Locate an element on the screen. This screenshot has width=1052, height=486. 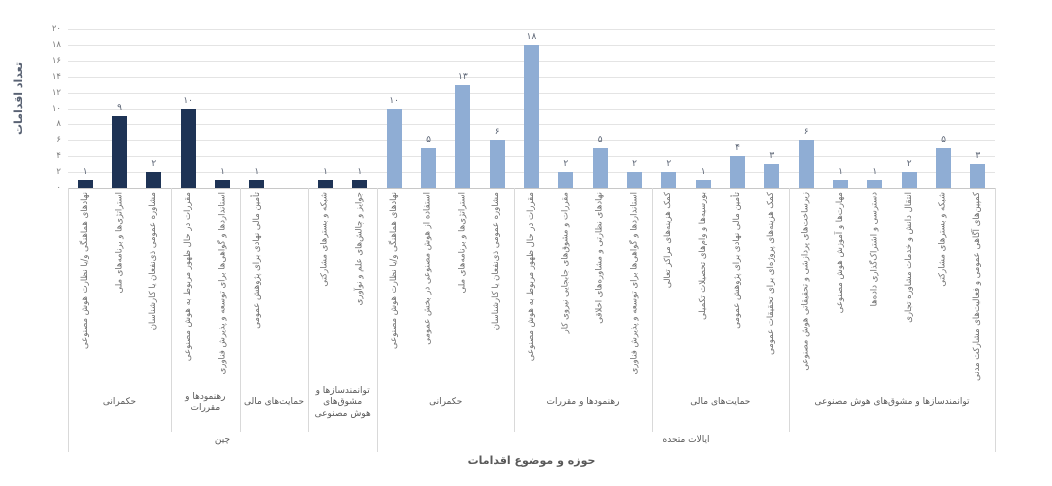
y-axis-title: تعداد اقدامات is located at coordinates (18, 99).